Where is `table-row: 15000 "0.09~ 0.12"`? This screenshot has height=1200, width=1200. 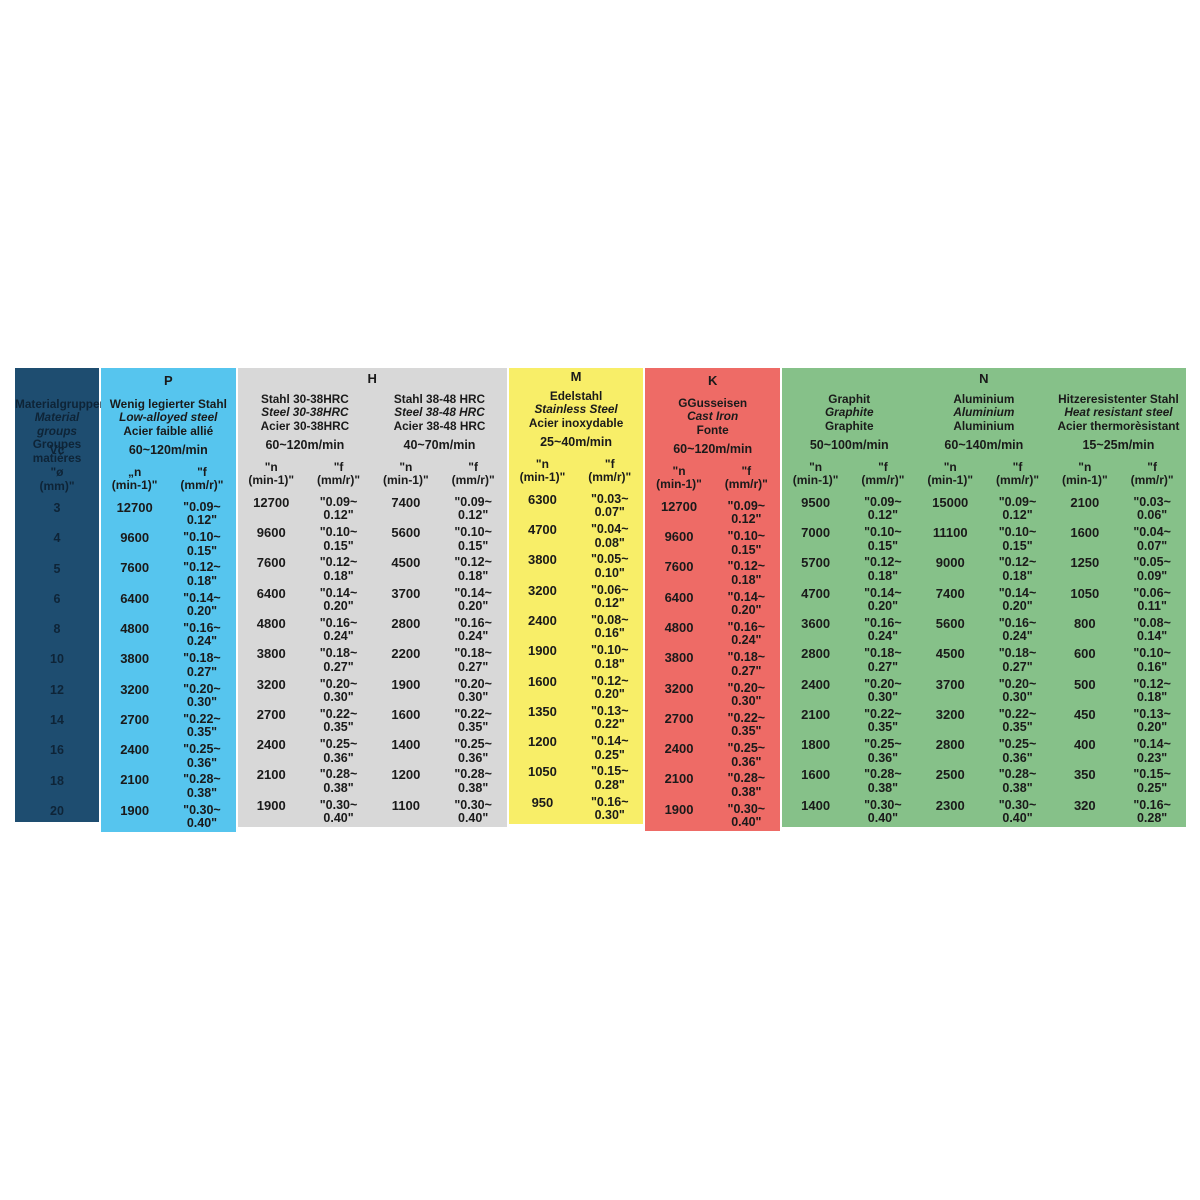 table-row: 15000 "0.09~ 0.12" is located at coordinates (984, 509).